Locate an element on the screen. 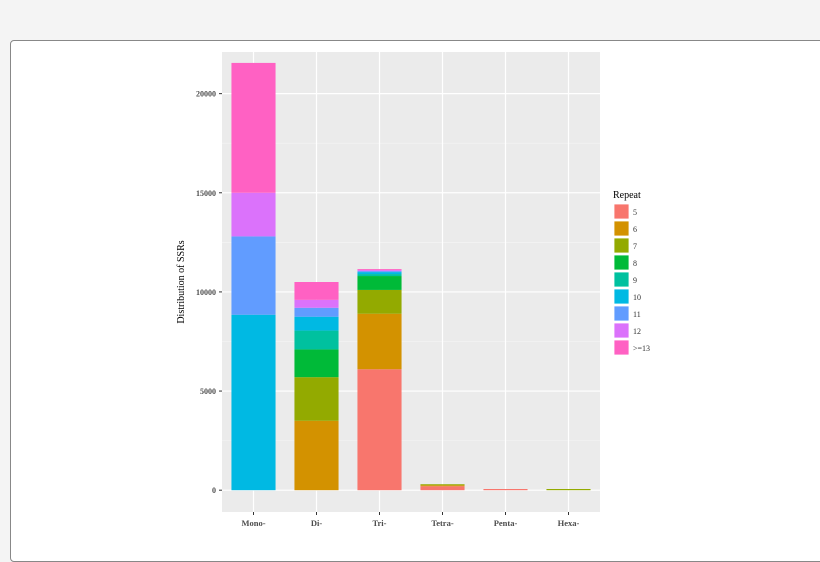 This screenshot has width=820, height=562. legend-label: 12 is located at coordinates (637, 331).